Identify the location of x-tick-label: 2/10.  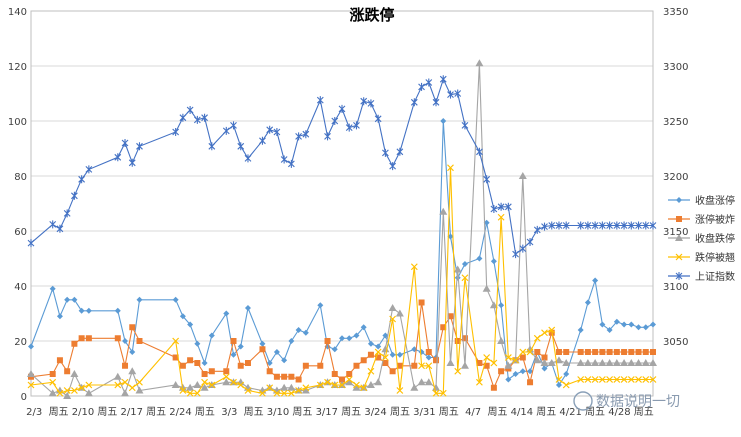
(83, 412).